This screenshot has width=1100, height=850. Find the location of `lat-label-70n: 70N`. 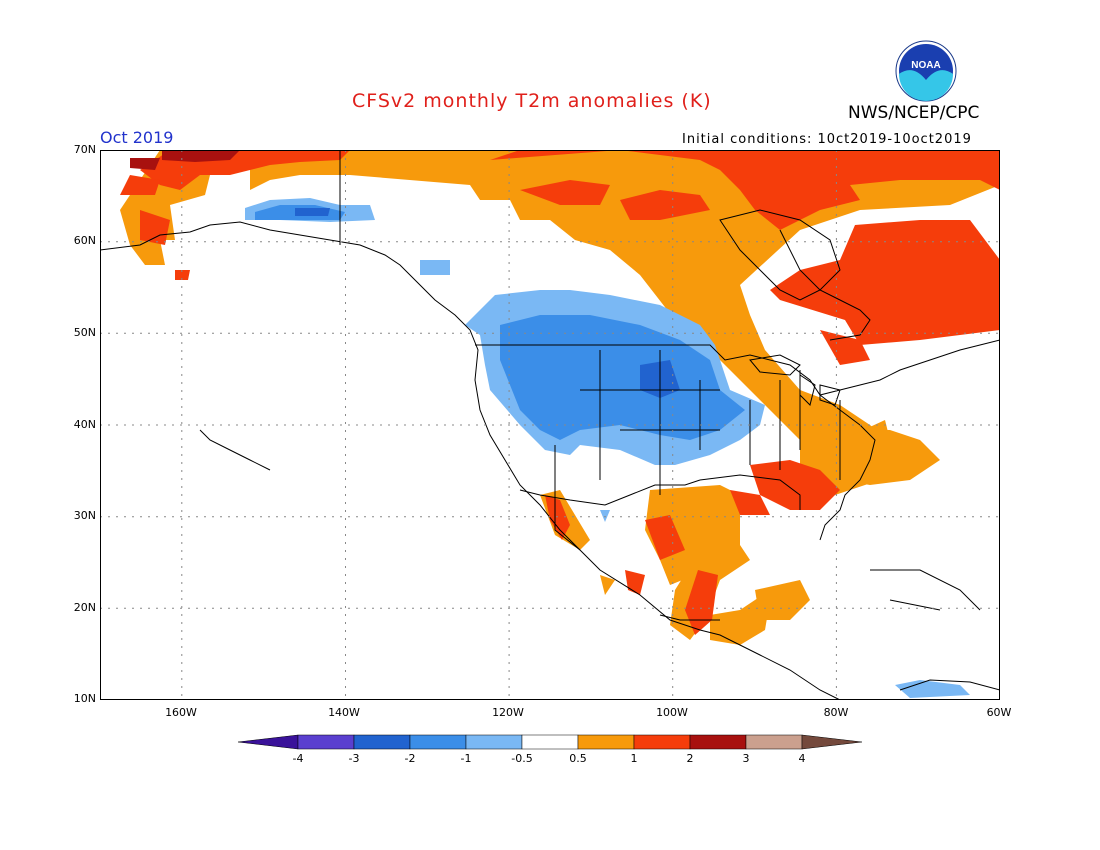

lat-label-70n: 70N is located at coordinates (84, 149).